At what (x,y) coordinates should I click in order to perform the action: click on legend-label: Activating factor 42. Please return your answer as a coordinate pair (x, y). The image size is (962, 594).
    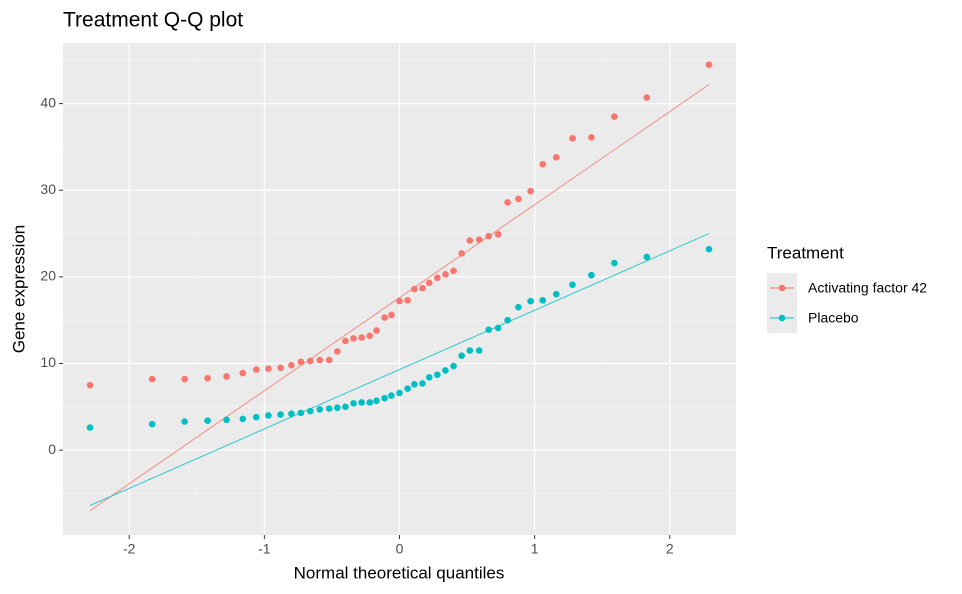
    Looking at the image, I should click on (867, 288).